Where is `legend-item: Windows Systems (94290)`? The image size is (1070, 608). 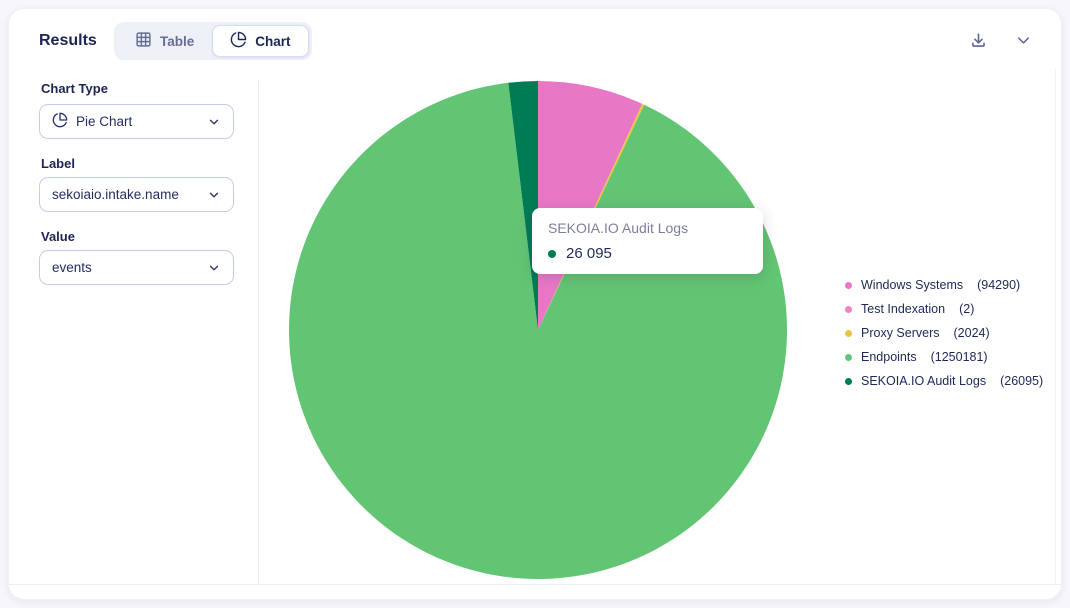 legend-item: Windows Systems (94290) is located at coordinates (944, 285).